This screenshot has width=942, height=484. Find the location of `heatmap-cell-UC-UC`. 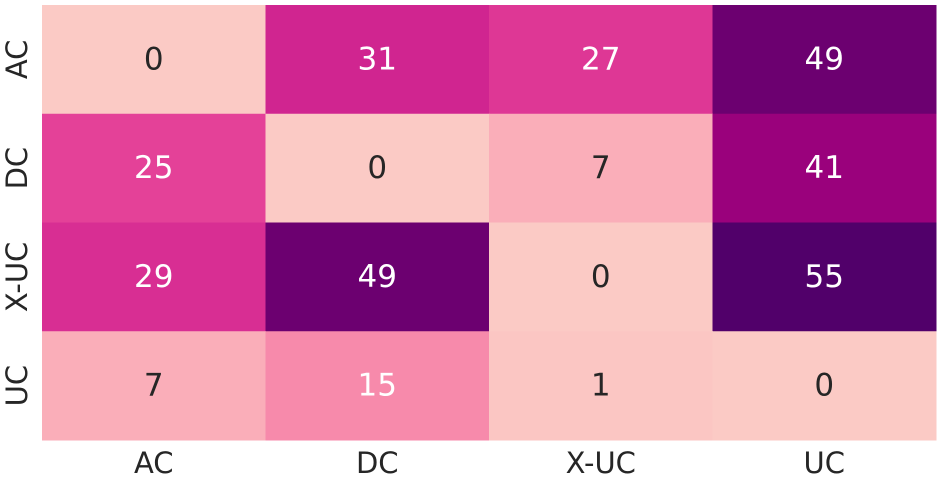

heatmap-cell-UC-UC is located at coordinates (824, 386).